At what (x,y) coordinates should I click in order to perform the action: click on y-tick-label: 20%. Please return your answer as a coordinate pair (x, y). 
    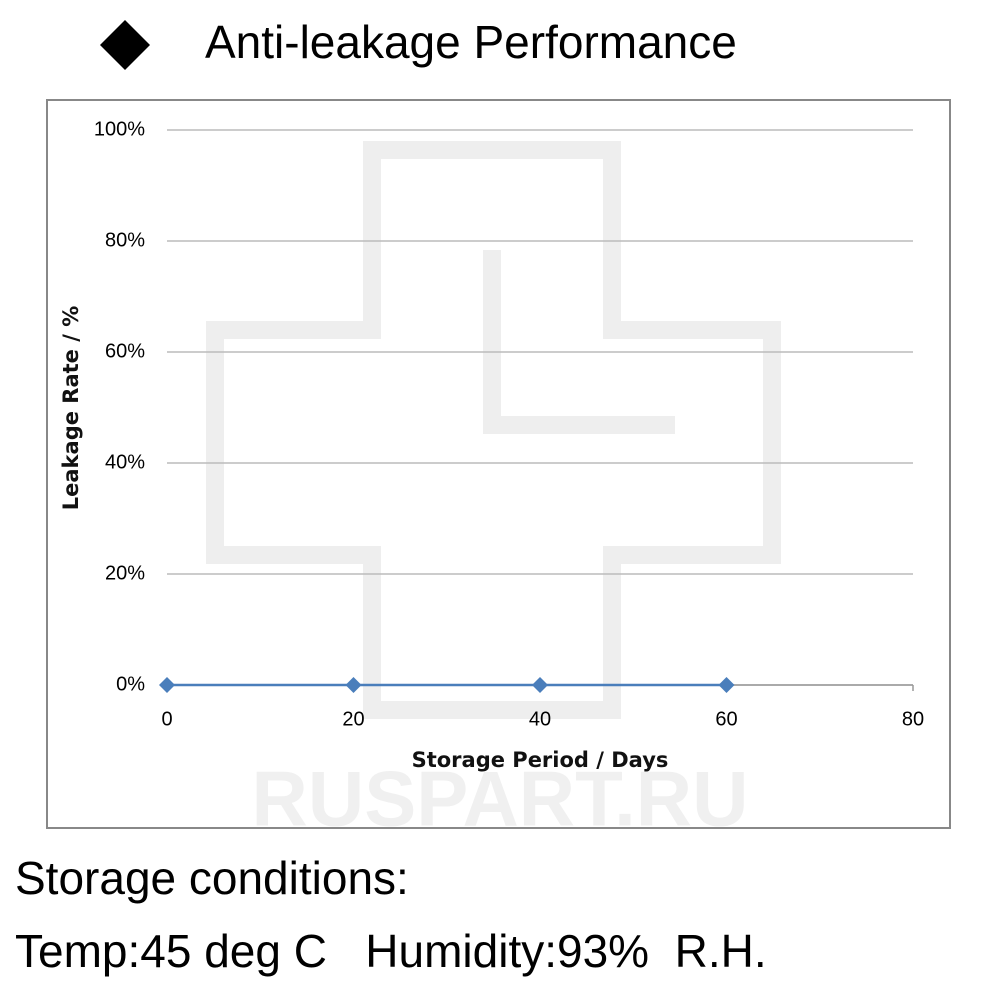
    Looking at the image, I should click on (125, 573).